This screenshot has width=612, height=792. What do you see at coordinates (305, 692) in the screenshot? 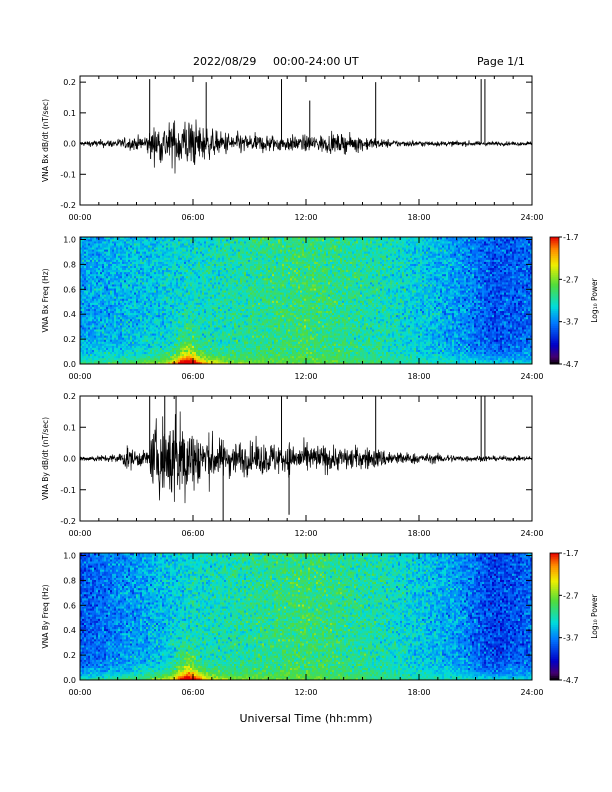
I see `x-tick-label-3-2: 12:00` at bounding box center [305, 692].